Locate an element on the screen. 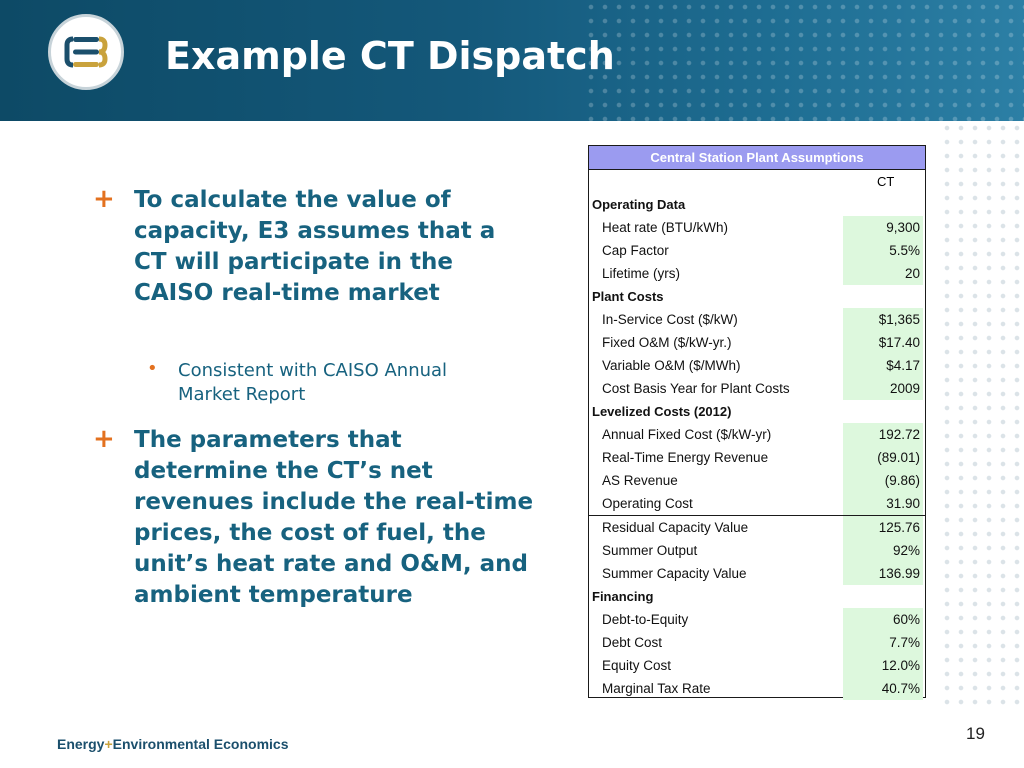 The image size is (1024, 768). table-row: Lifetime (yrs) 20 is located at coordinates (757, 273).